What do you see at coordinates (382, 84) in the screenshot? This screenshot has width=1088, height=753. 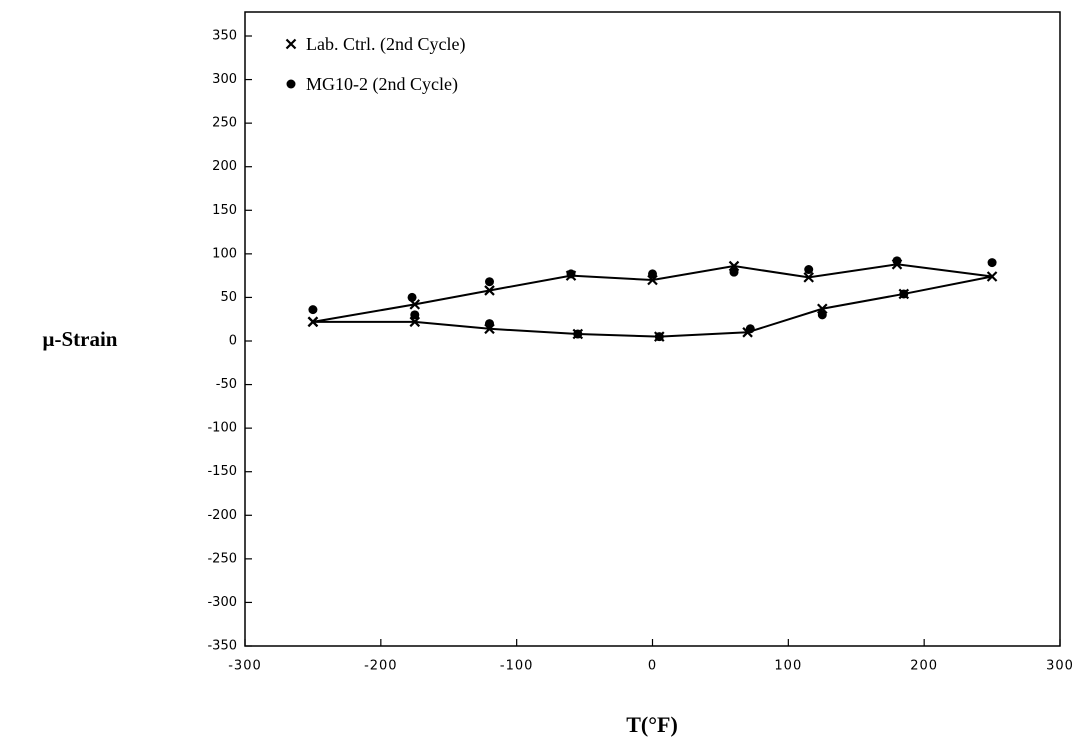 I see `legend-label: MG10-2 (2nd Cycle)` at bounding box center [382, 84].